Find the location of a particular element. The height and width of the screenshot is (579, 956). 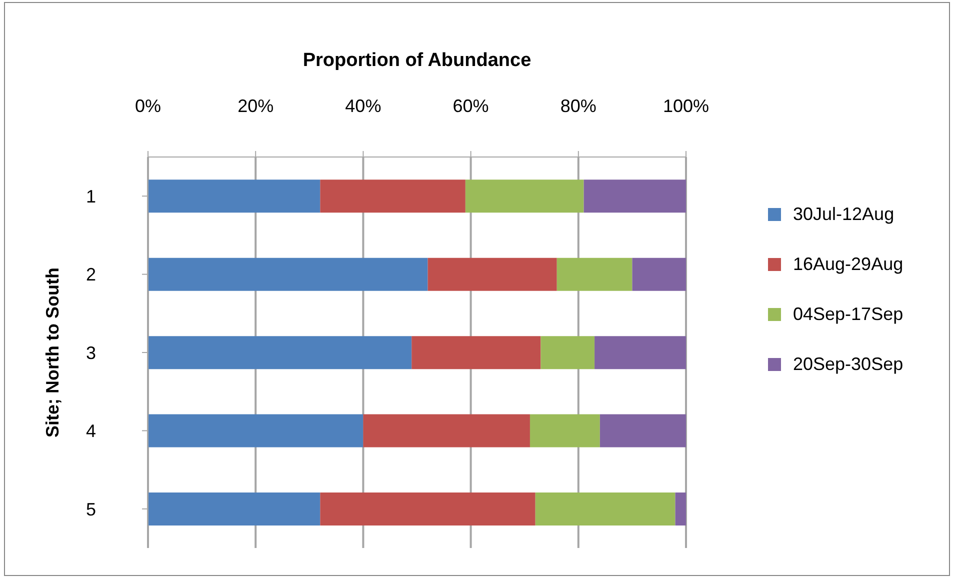

legend-label: 16Aug-29Aug is located at coordinates (848, 264).